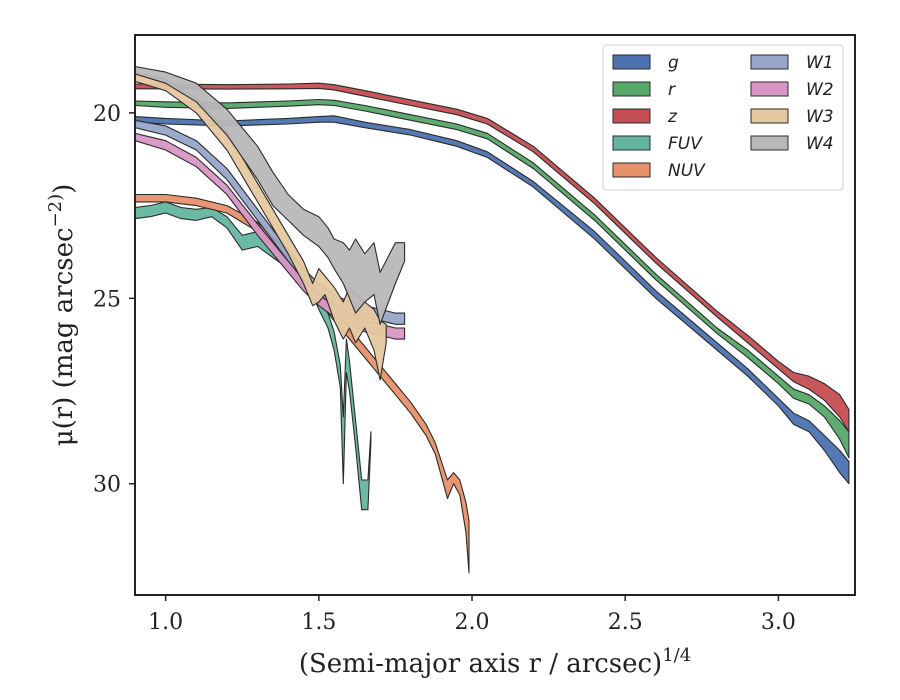 The image size is (900, 700). Describe the element at coordinates (625, 622) in the screenshot. I see `x-tick-label: 2.5` at that location.